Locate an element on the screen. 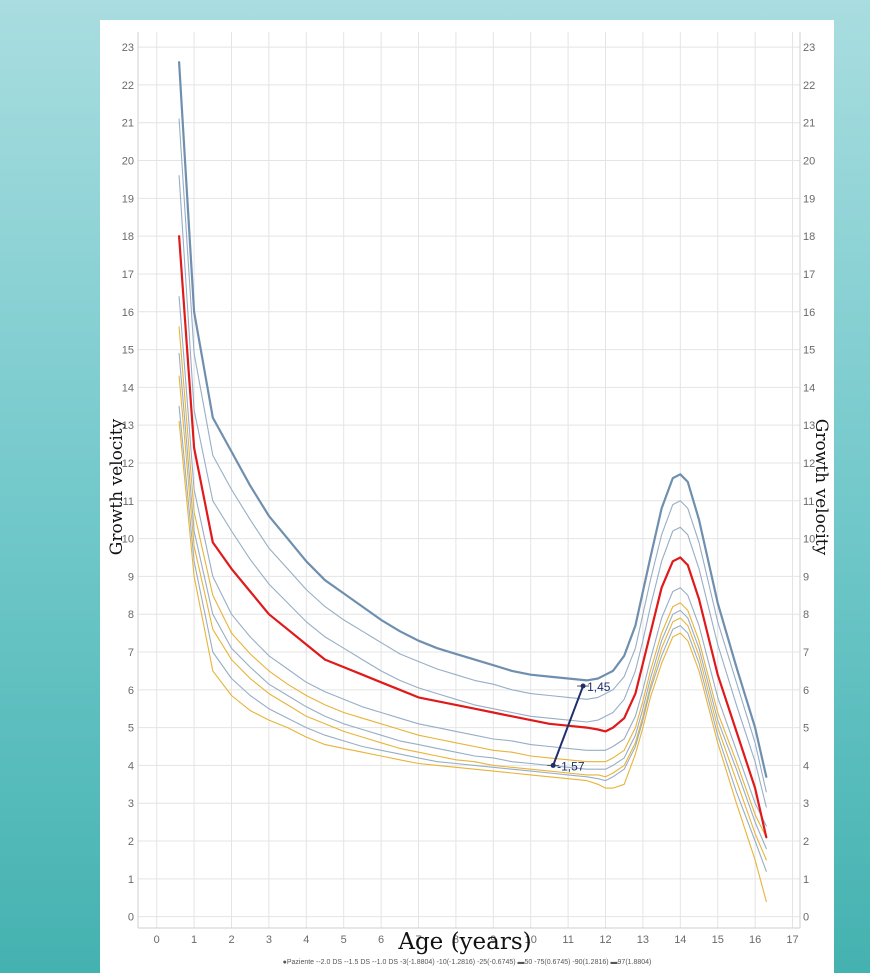  patient-layer: -1,57 1,45 is located at coordinates (579, 726).